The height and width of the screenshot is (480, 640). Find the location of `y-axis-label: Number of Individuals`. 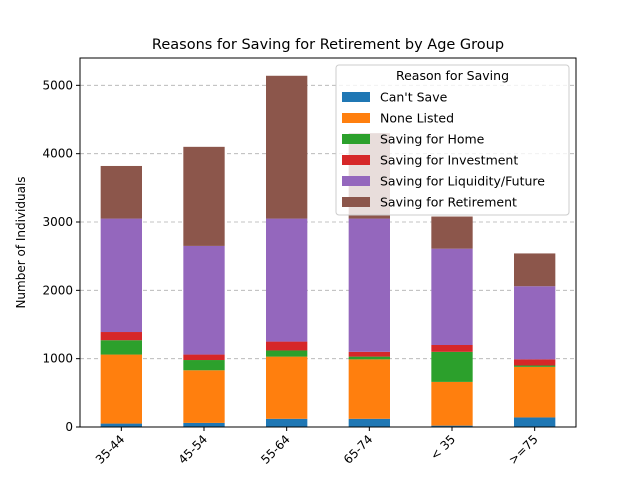

y-axis-label: Number of Individuals is located at coordinates (21, 242).